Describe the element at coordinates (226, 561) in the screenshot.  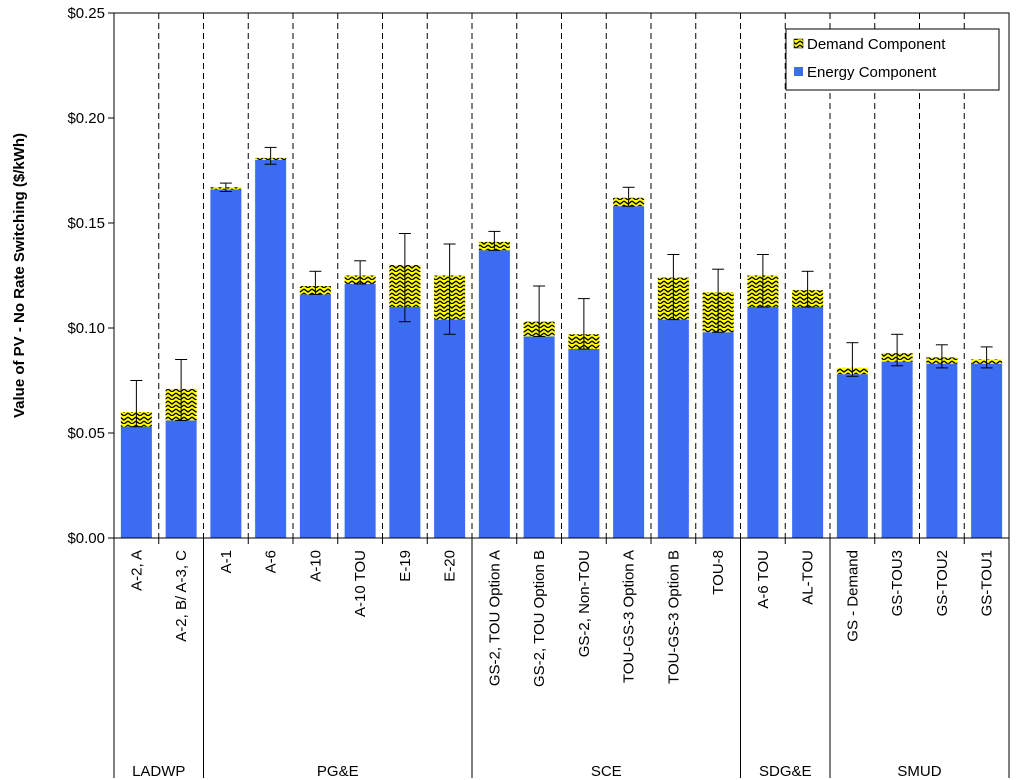
I see `category-label: A-1` at that location.